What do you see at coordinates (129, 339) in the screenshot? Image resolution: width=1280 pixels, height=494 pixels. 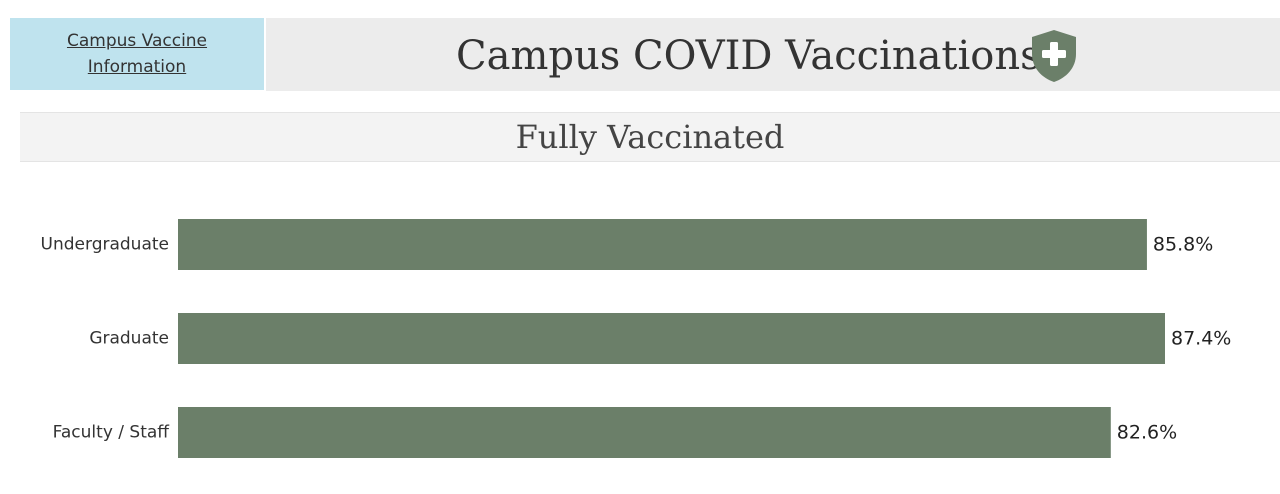 I see `category-label-graduate: Graduate` at bounding box center [129, 339].